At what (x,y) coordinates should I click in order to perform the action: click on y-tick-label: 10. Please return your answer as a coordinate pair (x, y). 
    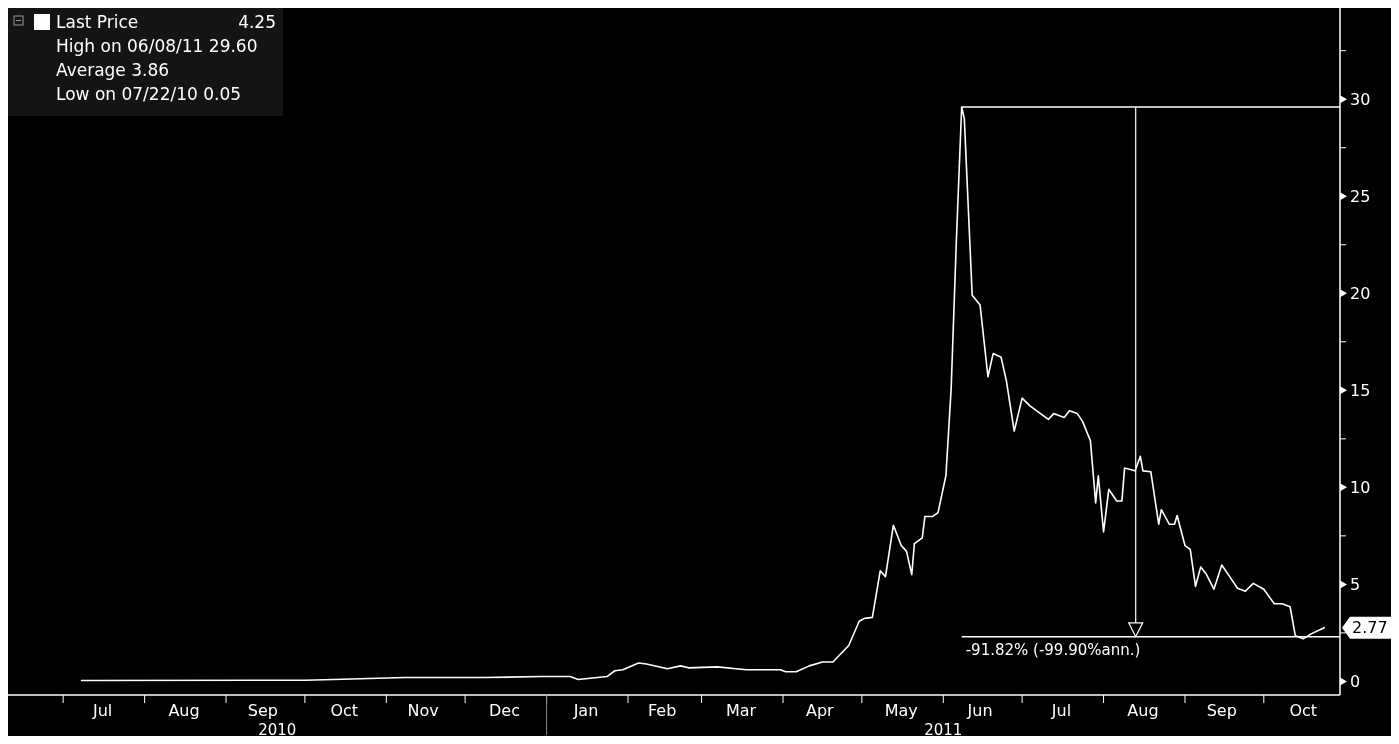
    Looking at the image, I should click on (1360, 487).